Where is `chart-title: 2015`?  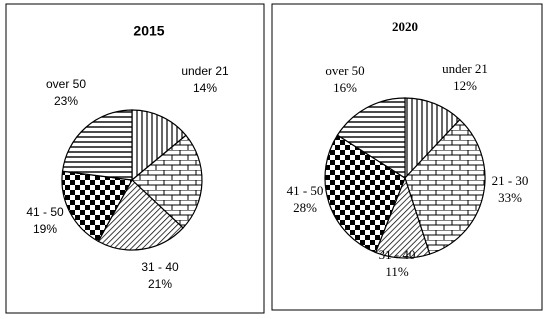
chart-title: 2015 is located at coordinates (148, 31).